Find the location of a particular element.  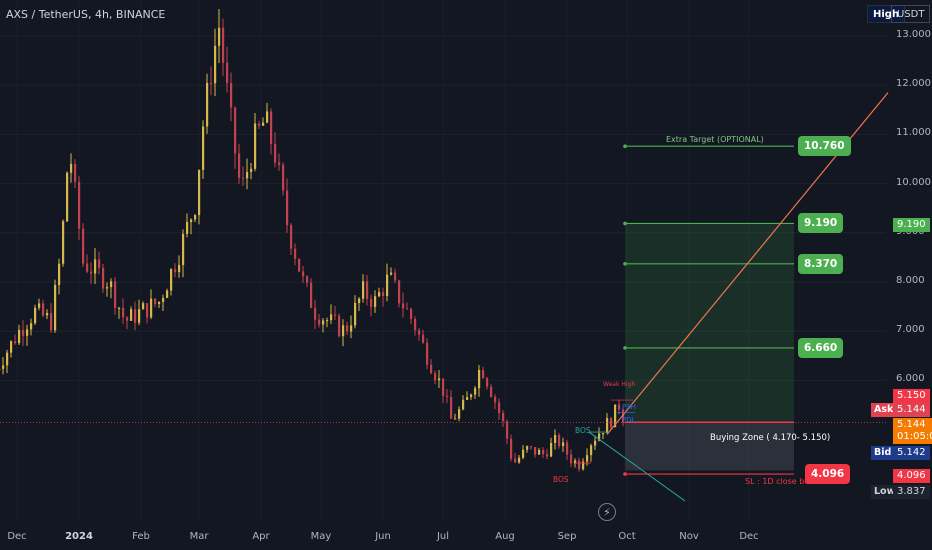

x-tick-label: Nov is located at coordinates (689, 536).